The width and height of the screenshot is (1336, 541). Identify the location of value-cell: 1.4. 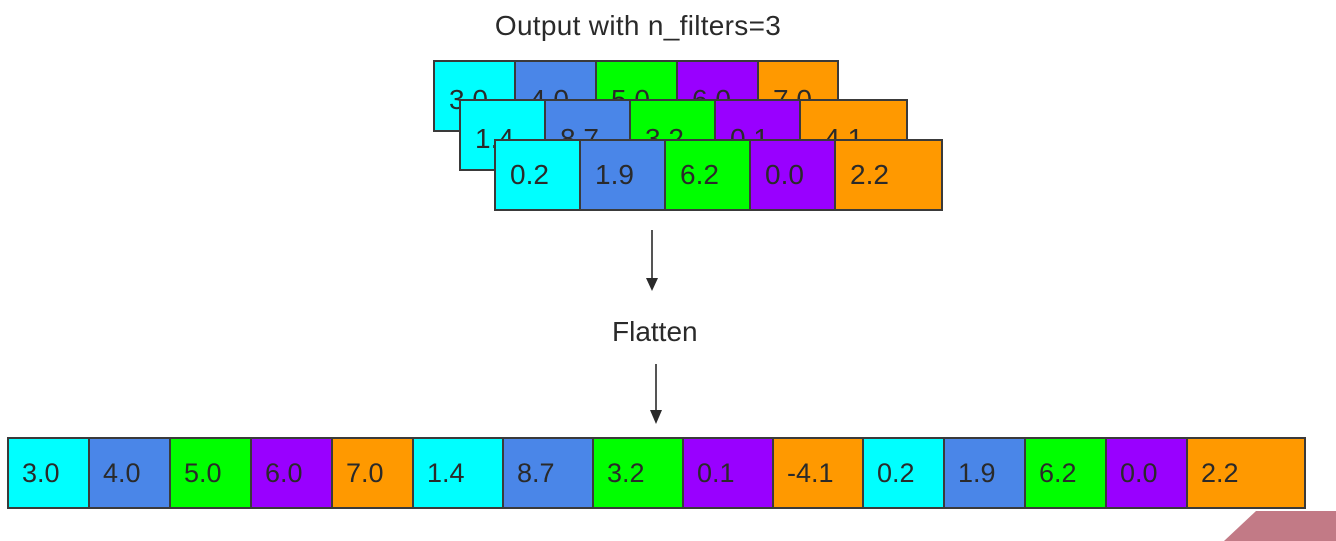
(459, 473).